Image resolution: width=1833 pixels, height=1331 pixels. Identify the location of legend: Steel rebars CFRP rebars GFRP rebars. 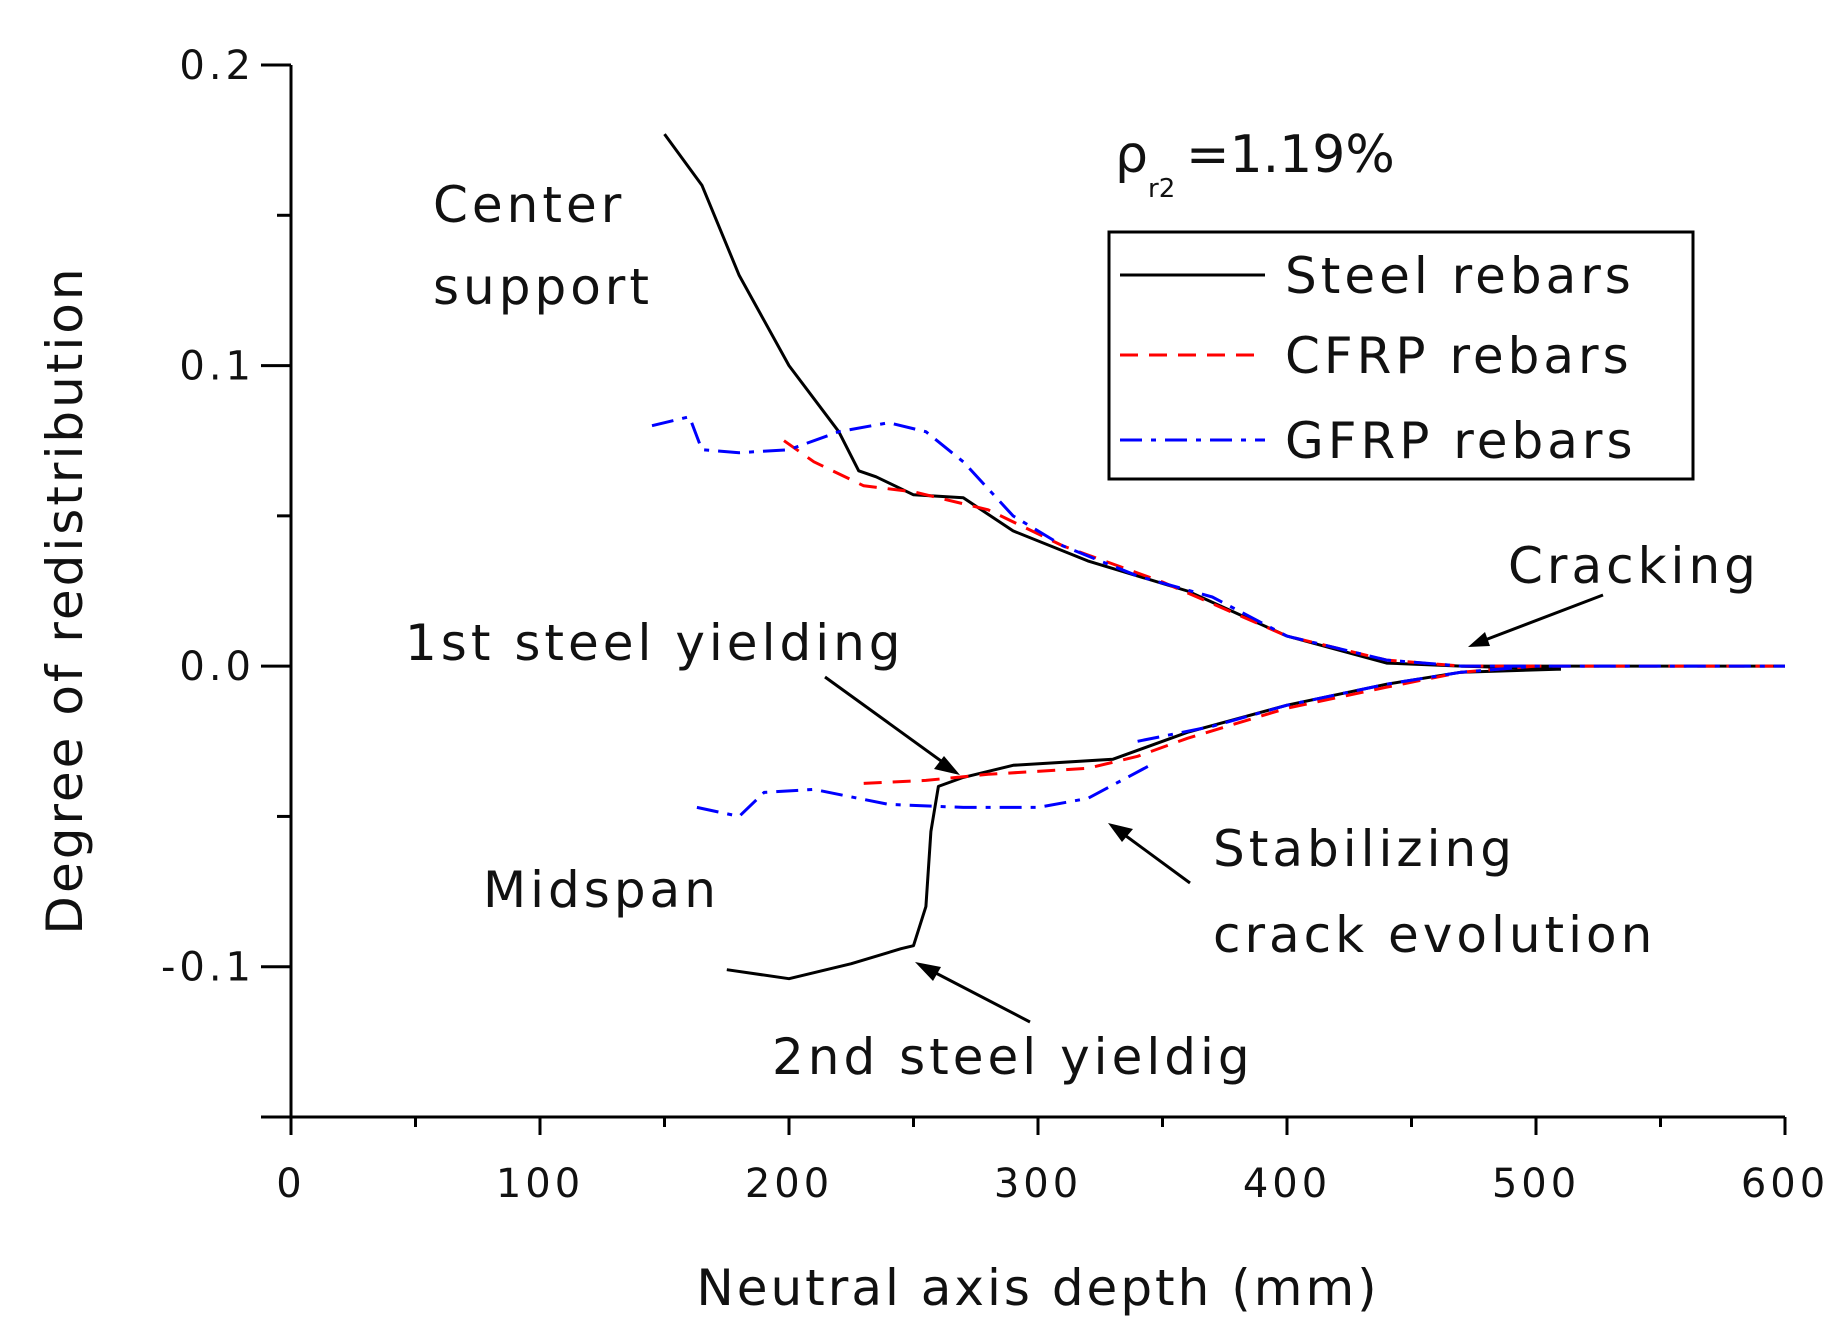
(1401, 355).